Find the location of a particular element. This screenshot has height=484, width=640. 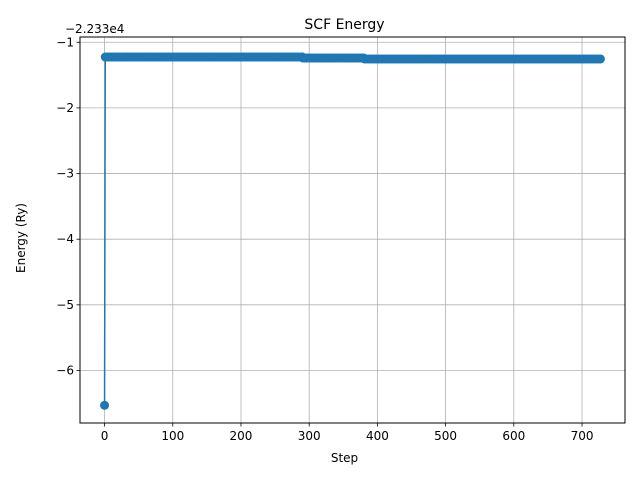

y-tick-label: −4 is located at coordinates (65, 239).